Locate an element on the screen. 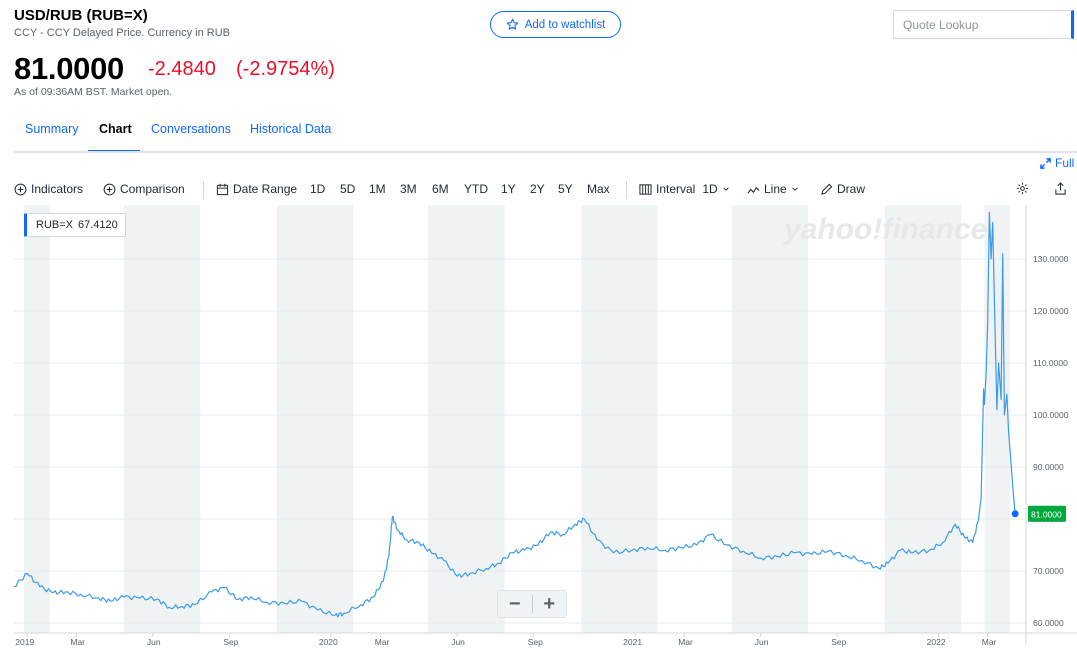 The height and width of the screenshot is (659, 1077). share-icon is located at coordinates (1060, 188).